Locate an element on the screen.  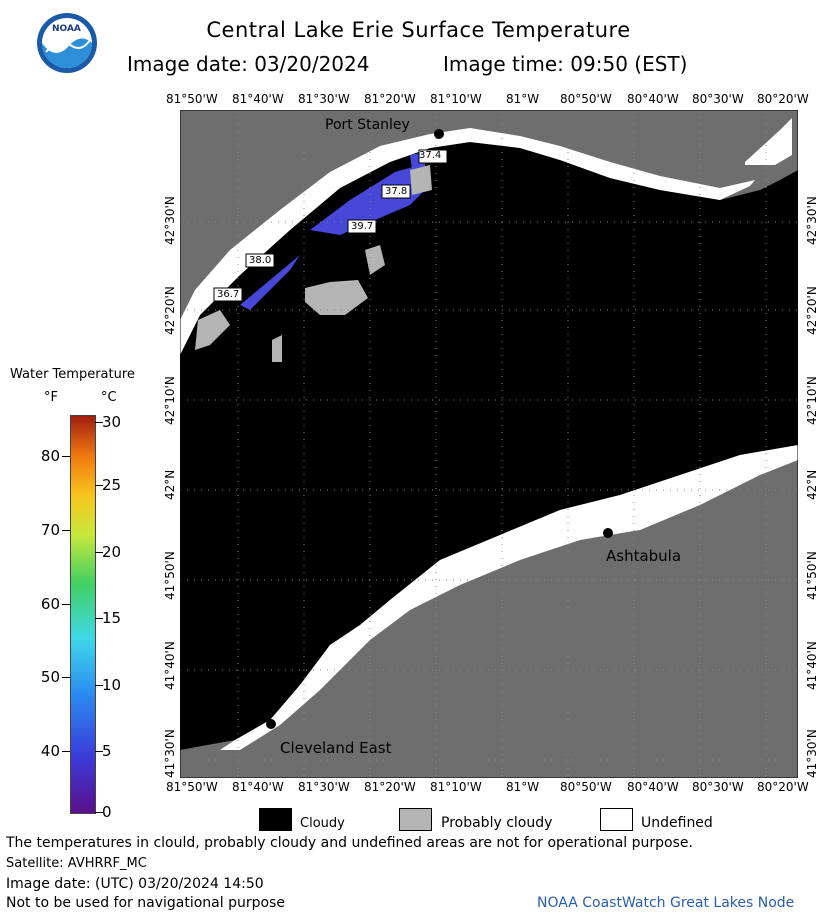
image-date: Image date: 03/20/2024 is located at coordinates (248, 64).